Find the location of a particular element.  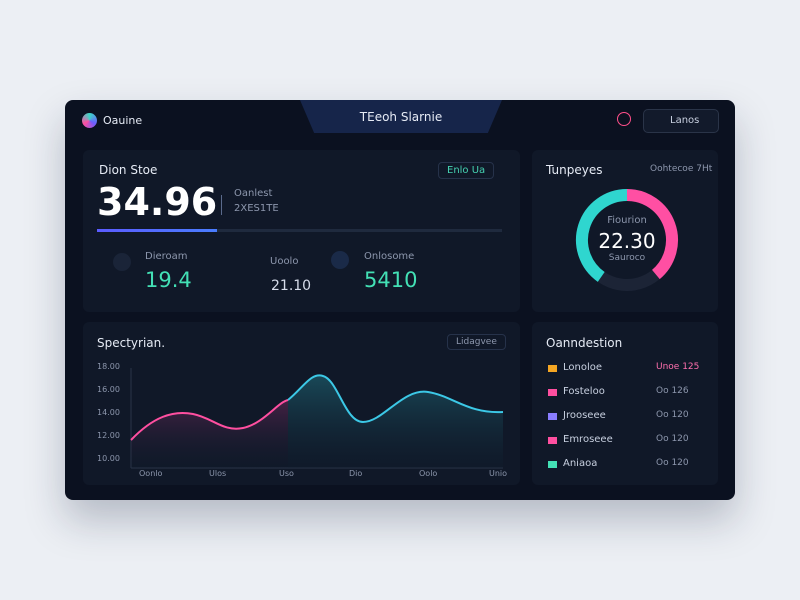

y-label: 12.00 is located at coordinates (108, 435).